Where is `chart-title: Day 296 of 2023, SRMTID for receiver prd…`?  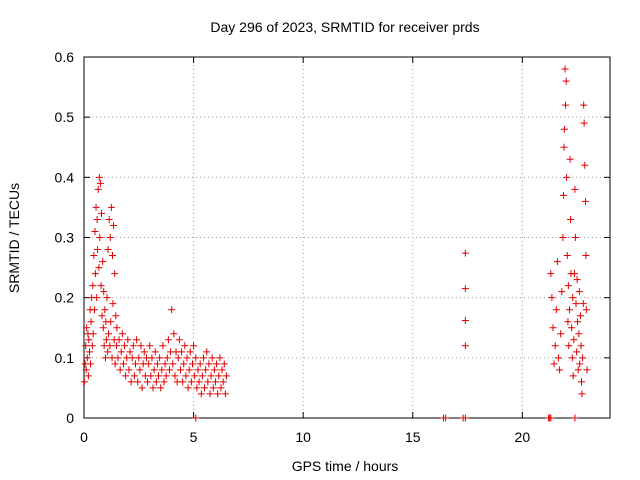
chart-title: Day 296 of 2023, SRMTID for receiver prd… is located at coordinates (344, 27).